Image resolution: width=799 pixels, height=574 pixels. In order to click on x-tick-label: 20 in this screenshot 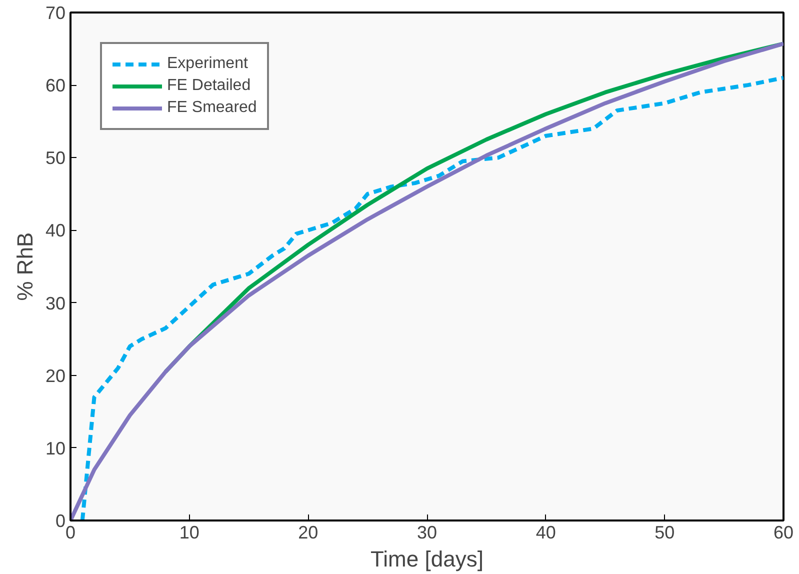, I will do `click(308, 532)`.